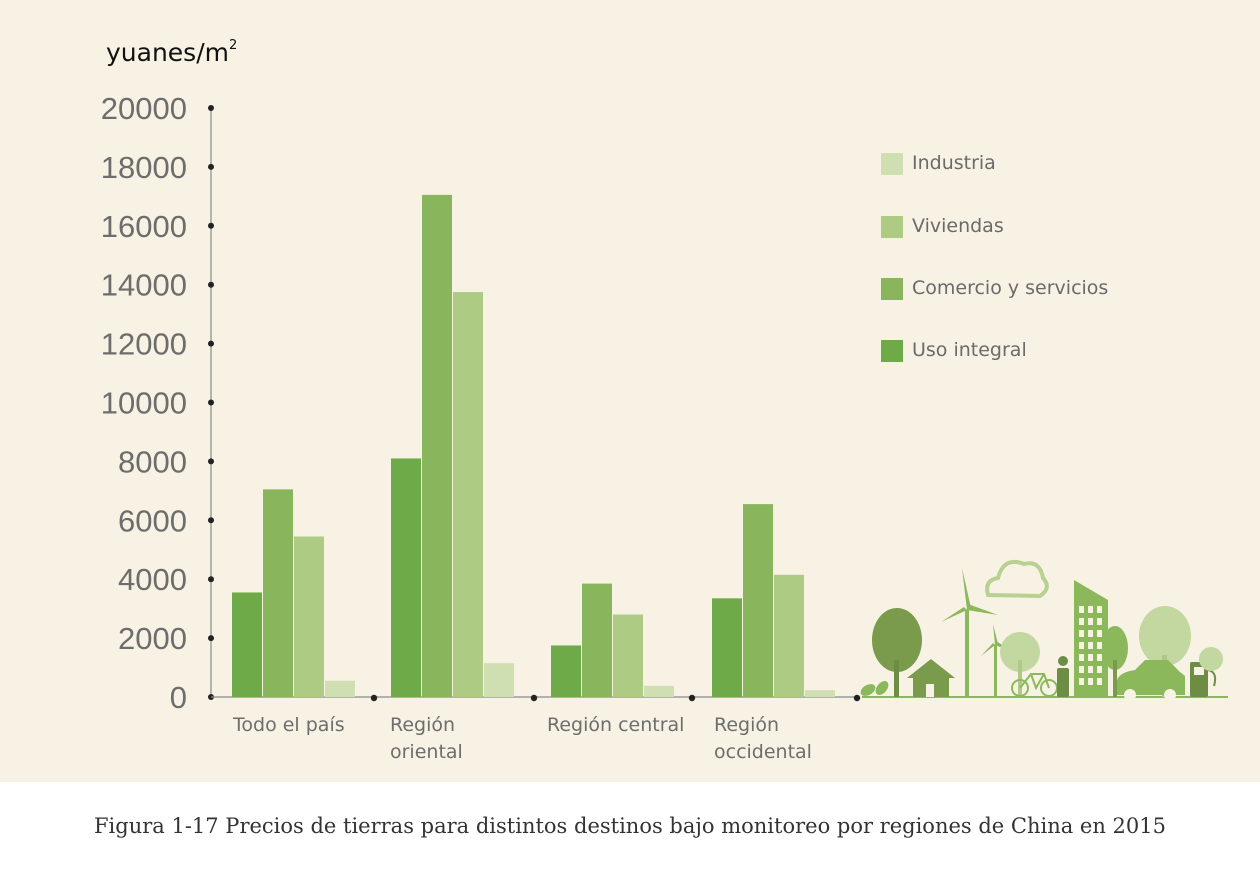 The image size is (1260, 878). Describe the element at coordinates (144, 403) in the screenshot. I see `y-tick-label: 10000` at that location.